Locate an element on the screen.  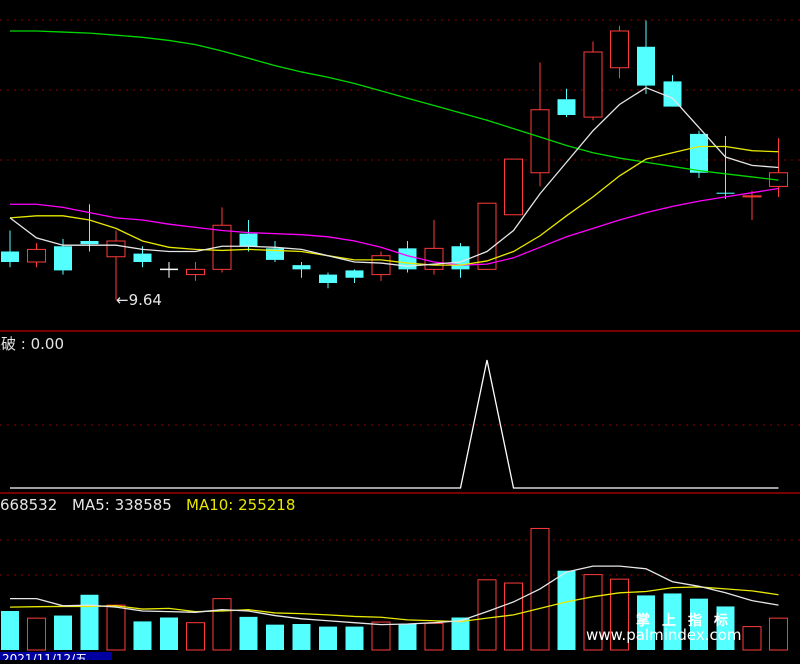
watermark-title: 掌上指标 is located at coordinates (688, 621).